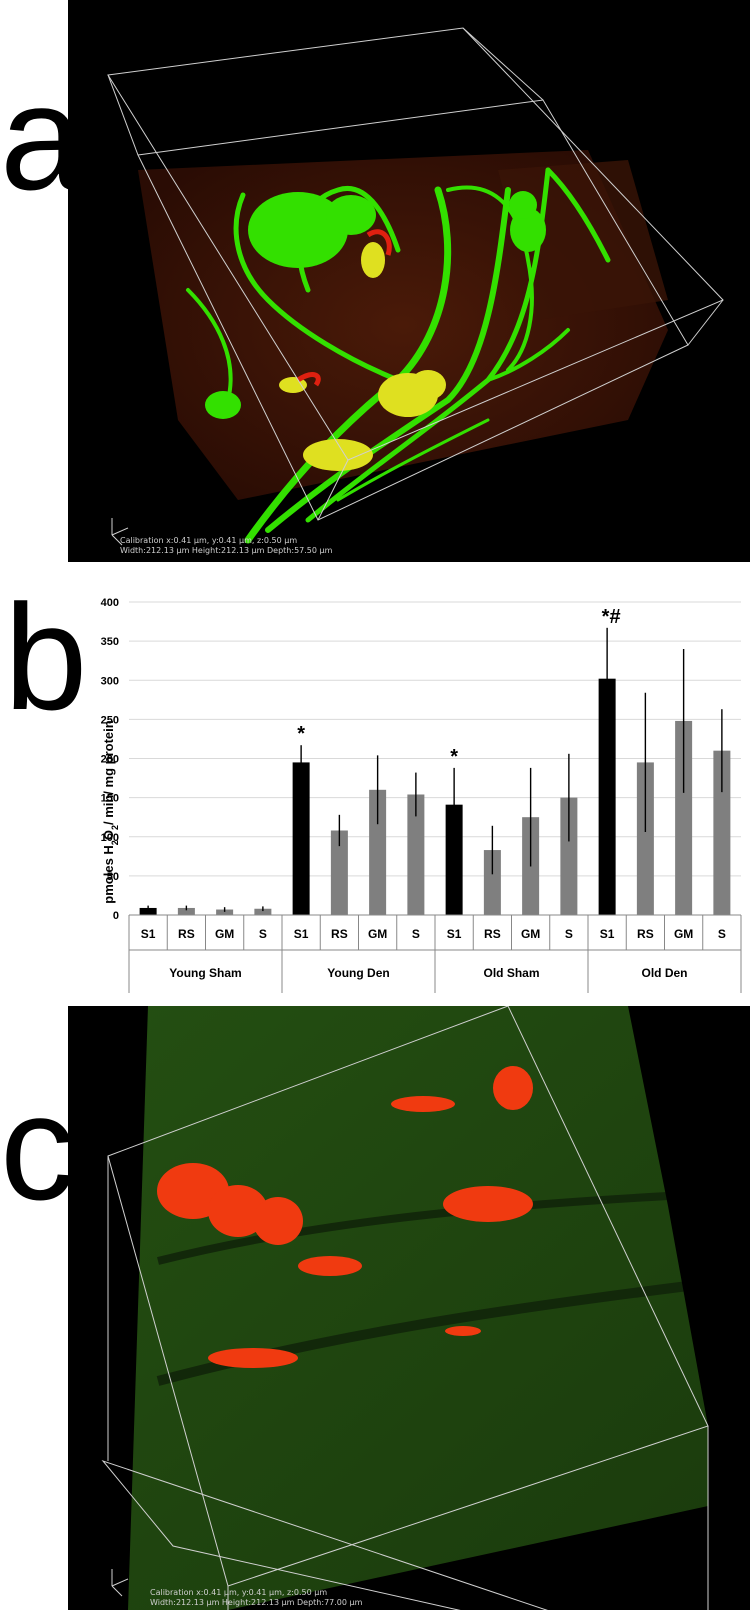 This screenshot has width=750, height=1610. Describe the element at coordinates (110, 720) in the screenshot. I see `y-tick-label: 250` at that location.